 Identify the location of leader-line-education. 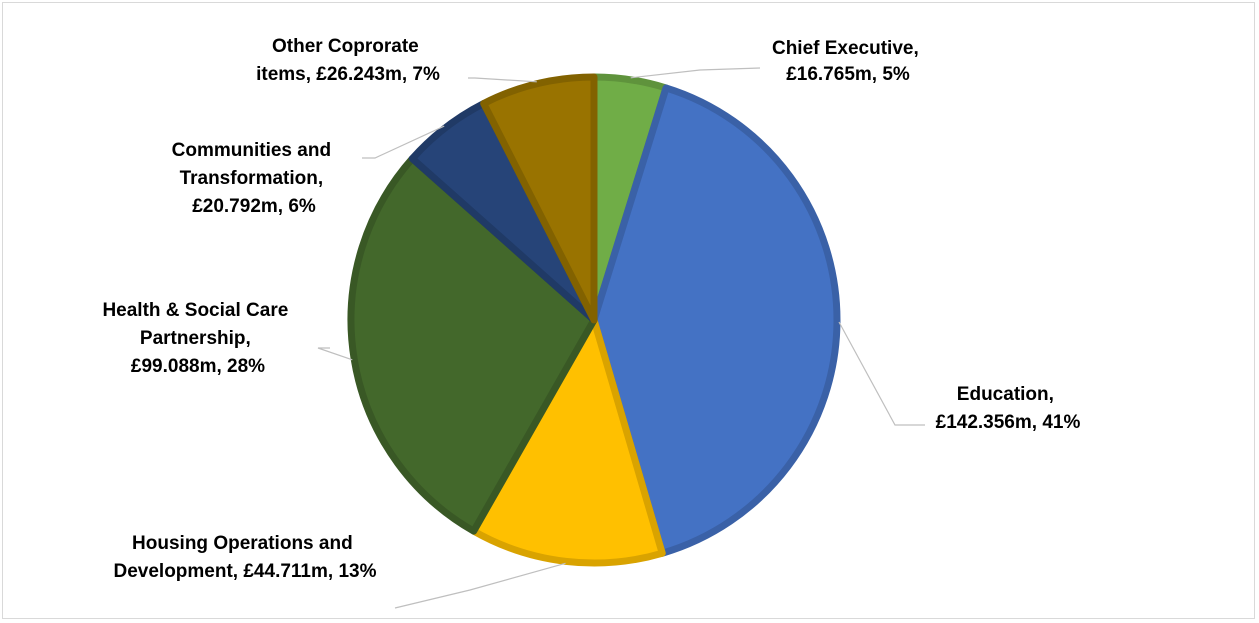
(881, 373).